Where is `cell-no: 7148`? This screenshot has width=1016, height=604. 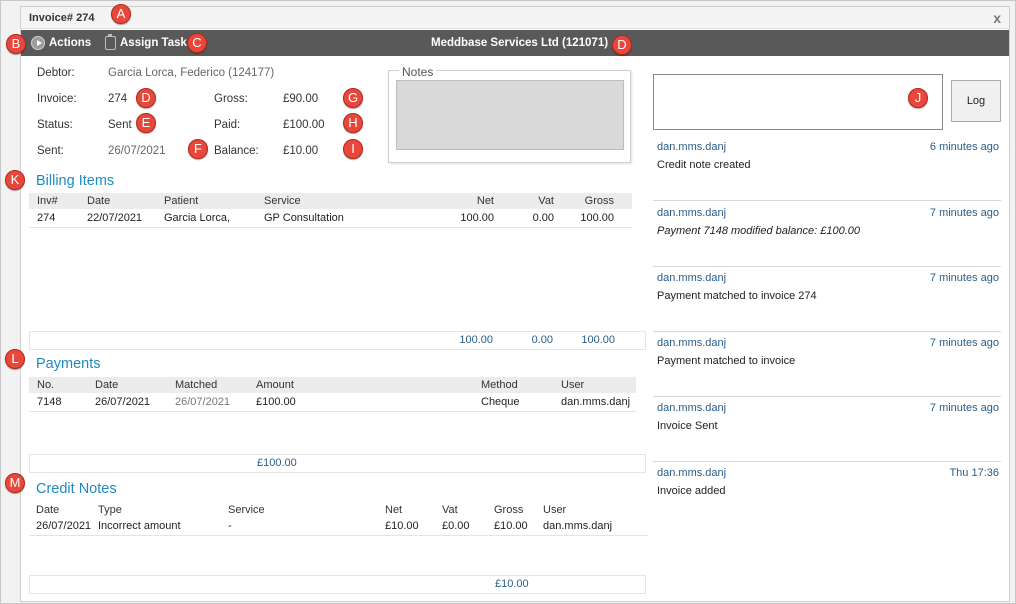 cell-no: 7148 is located at coordinates (49, 402).